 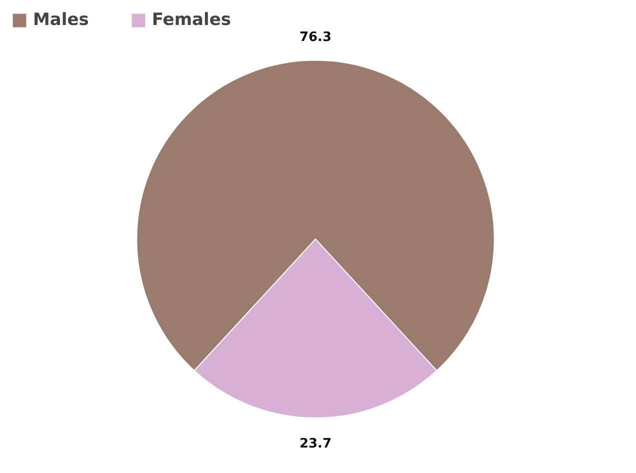 I want to click on data-label: 23.7, so click(x=315, y=444).